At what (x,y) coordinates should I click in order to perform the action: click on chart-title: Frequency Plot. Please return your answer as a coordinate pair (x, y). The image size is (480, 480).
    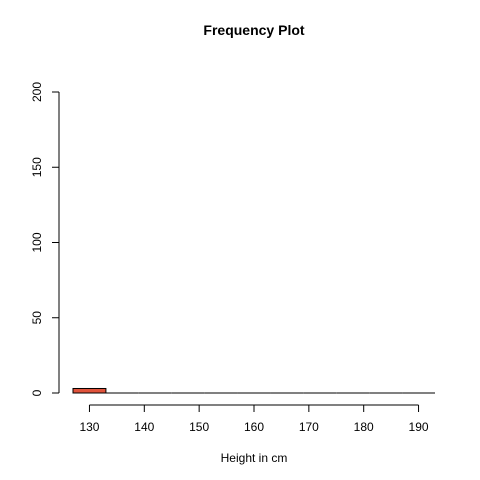
    Looking at the image, I should click on (253, 30).